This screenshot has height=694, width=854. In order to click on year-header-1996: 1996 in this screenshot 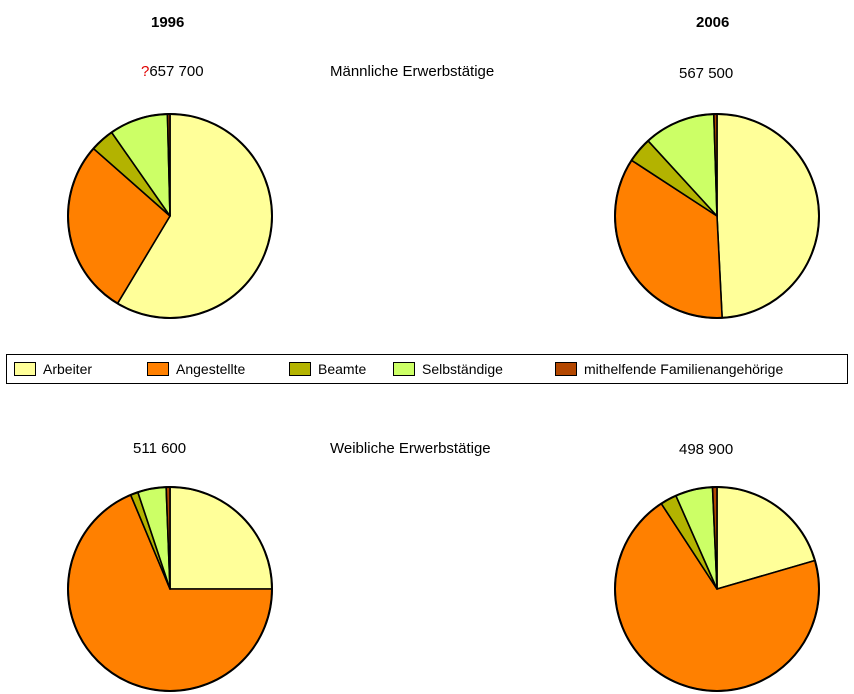, I will do `click(168, 22)`.